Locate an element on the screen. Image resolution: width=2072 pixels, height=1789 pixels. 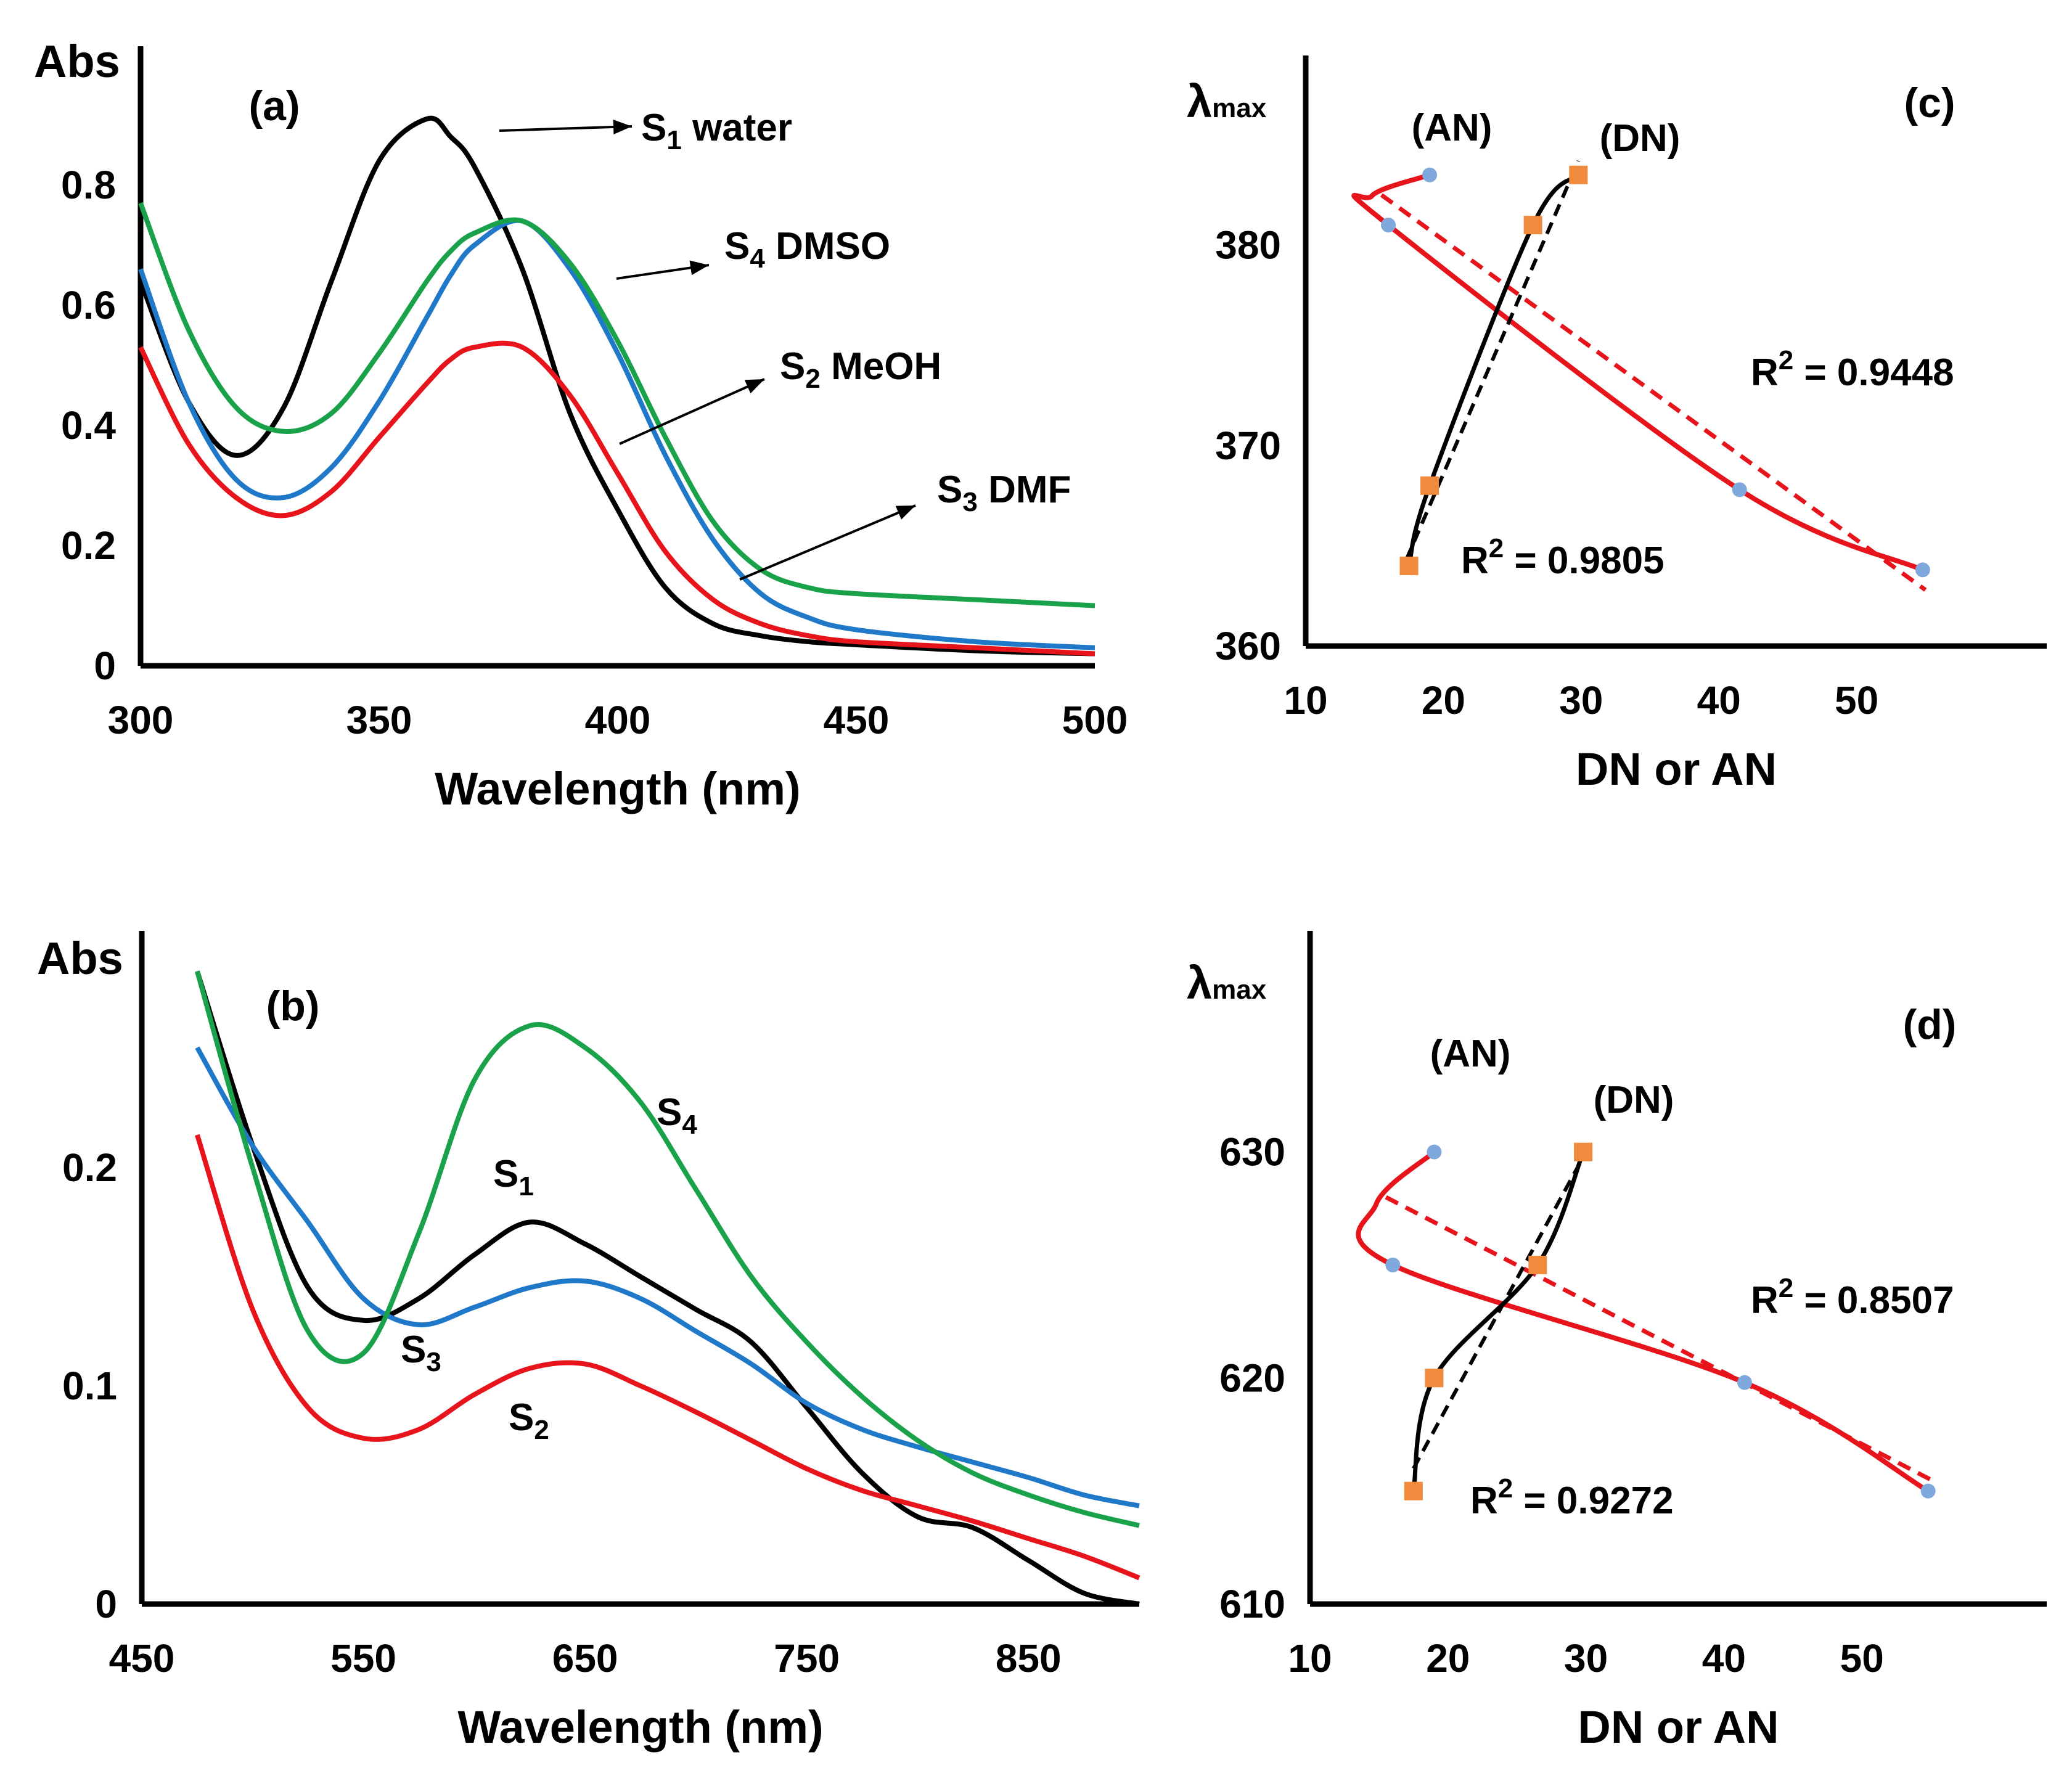
y-axis-title: λmax is located at coordinates (1227, 983).